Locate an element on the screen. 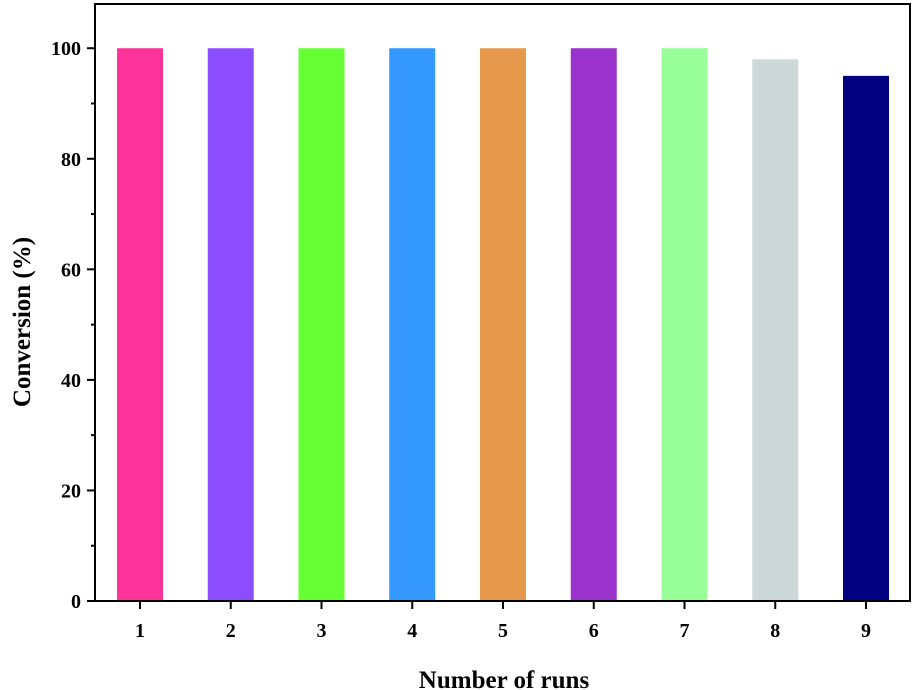  y-tick-label: 40 is located at coordinates (71, 381).